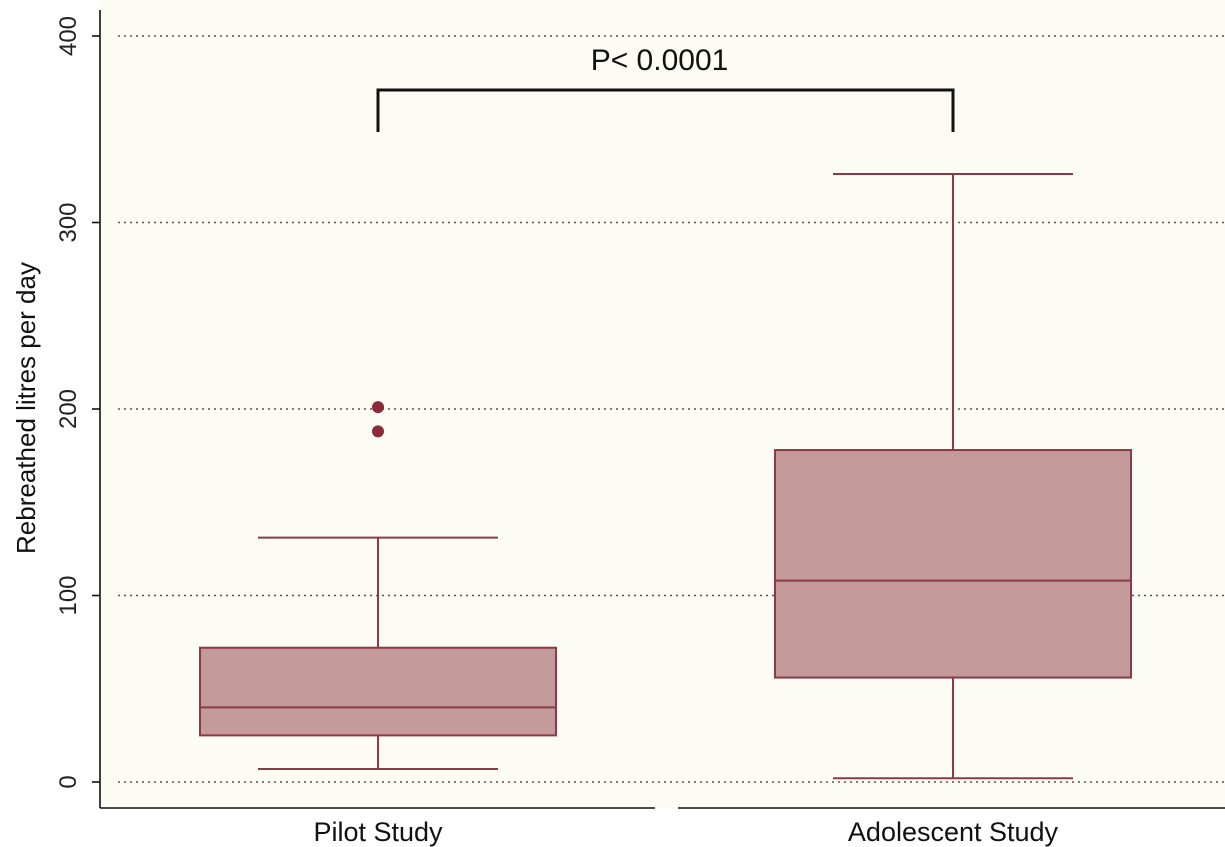 The image size is (1225, 847). I want to click on significance-annotation: P< 0.0001, so click(665, 88).